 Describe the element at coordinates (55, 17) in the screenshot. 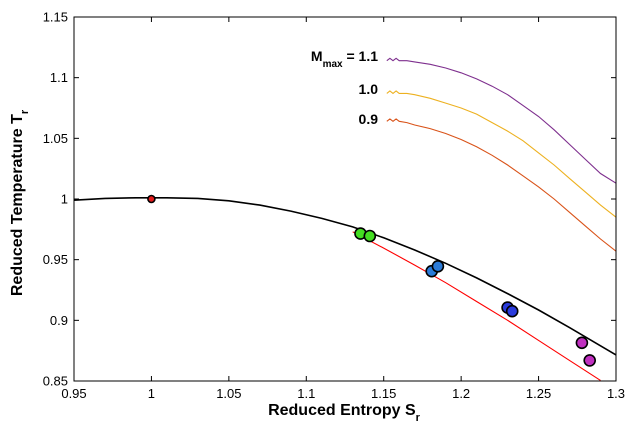

I see `y-tick-label-6: 1.15` at that location.